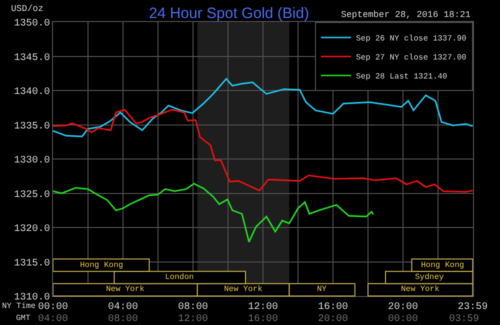 Image resolution: width=500 pixels, height=325 pixels. I want to click on x-tick-label: 04:00, so click(123, 307).